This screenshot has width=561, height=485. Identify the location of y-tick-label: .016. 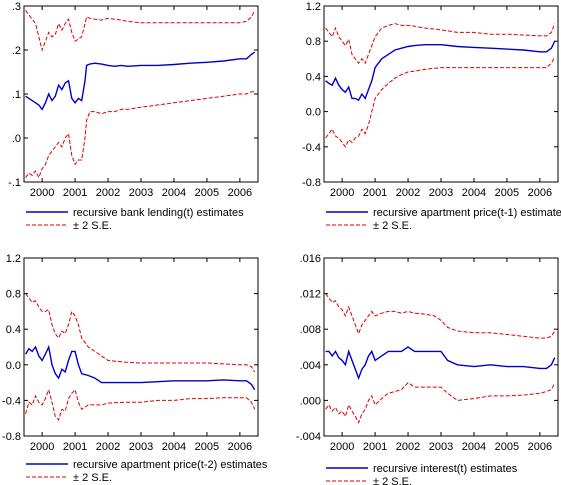
(310, 259).